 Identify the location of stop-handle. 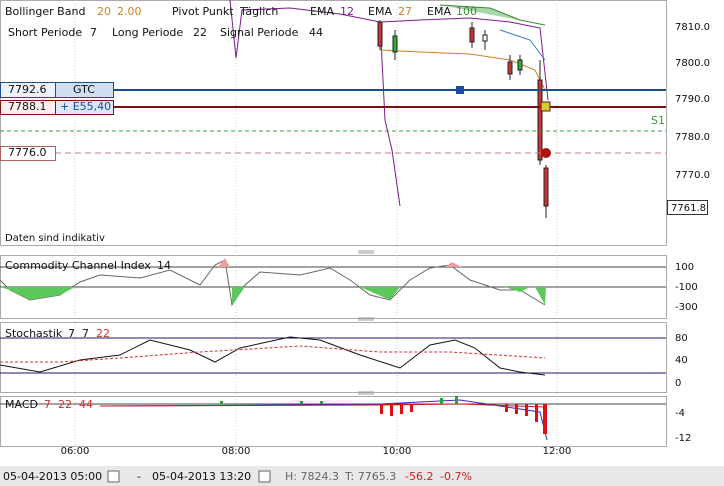
(546, 153).